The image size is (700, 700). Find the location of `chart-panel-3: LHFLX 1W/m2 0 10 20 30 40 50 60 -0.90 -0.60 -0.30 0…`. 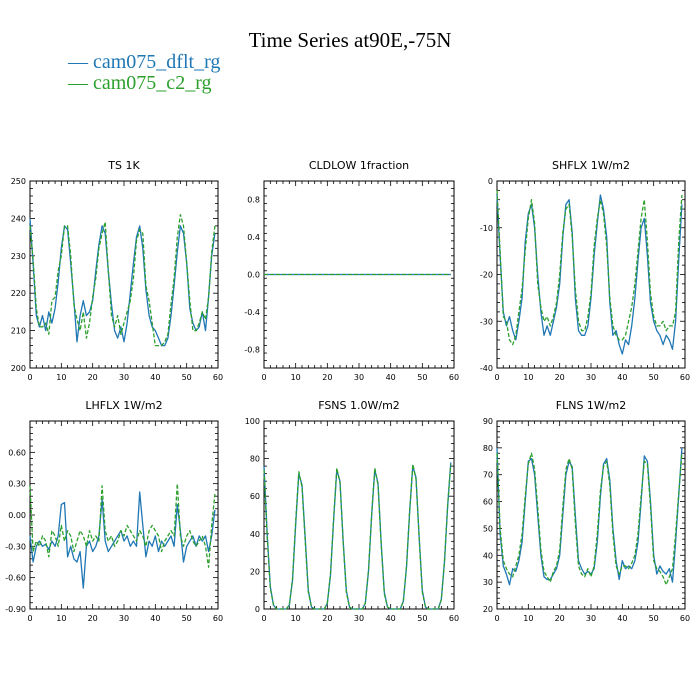

chart-panel-3: LHFLX 1W/m2 0 10 20 30 40 50 60 -0.90 -0.60 -0.30 0… is located at coordinates (114, 511).